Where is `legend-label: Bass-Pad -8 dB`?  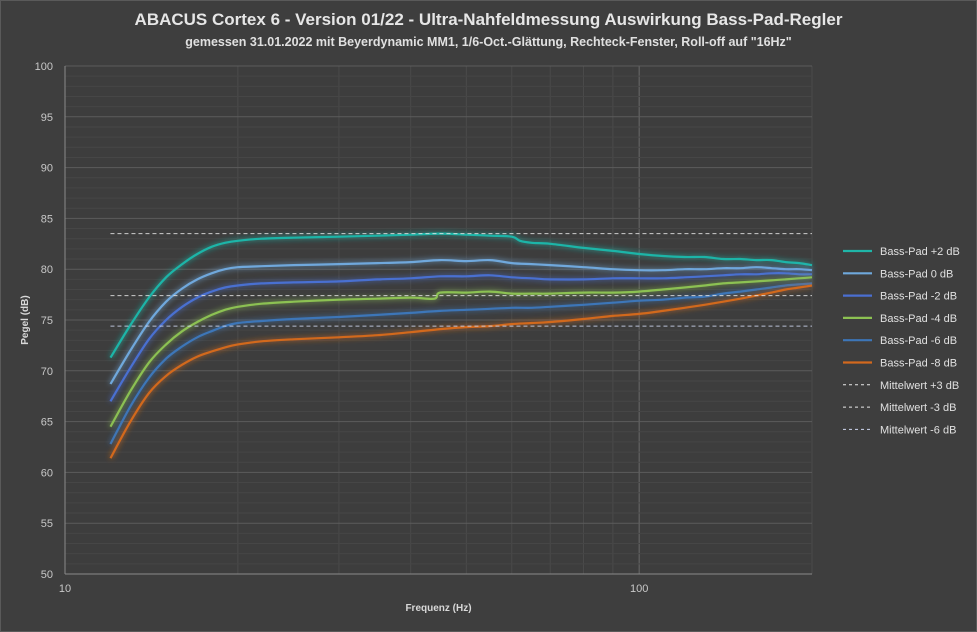 legend-label: Bass-Pad -8 dB is located at coordinates (918, 364).